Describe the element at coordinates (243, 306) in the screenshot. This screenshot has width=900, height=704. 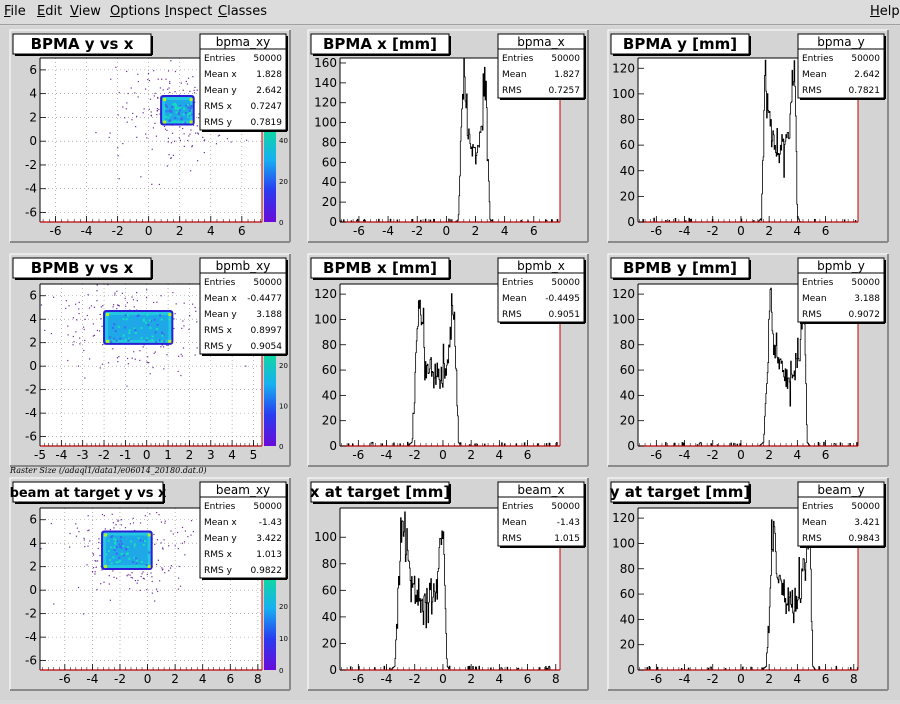
I see `stats-box` at that location.